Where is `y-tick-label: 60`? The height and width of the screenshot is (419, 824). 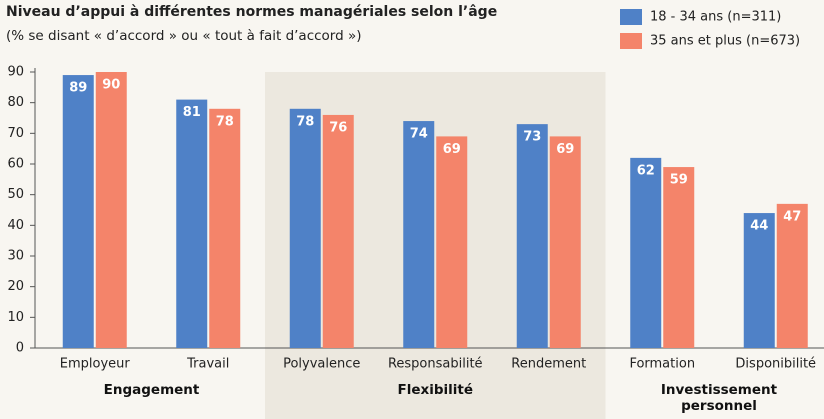
y-tick-label: 60 is located at coordinates (15, 164).